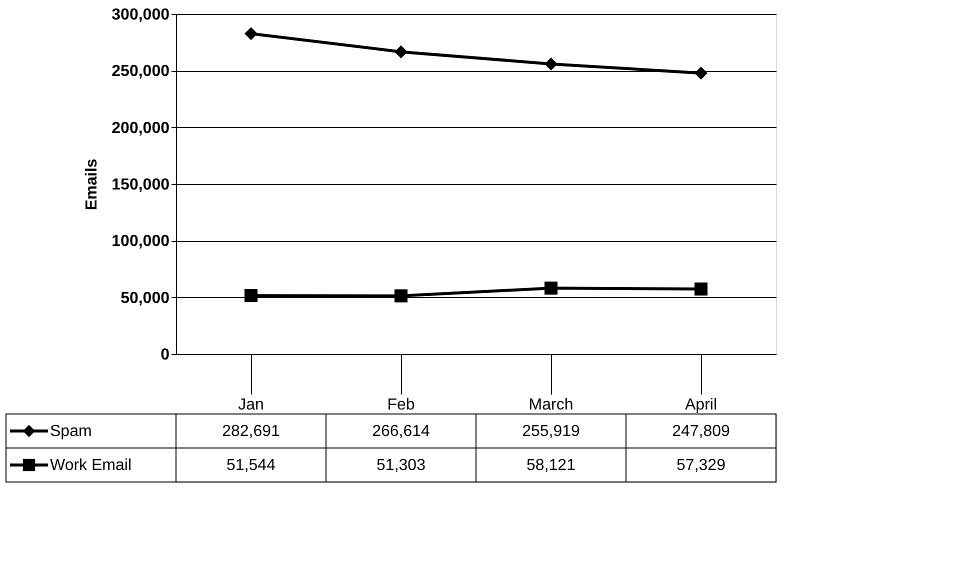 This screenshot has height=568, width=956. Describe the element at coordinates (92, 184) in the screenshot. I see `y-axis-title: Emails` at that location.